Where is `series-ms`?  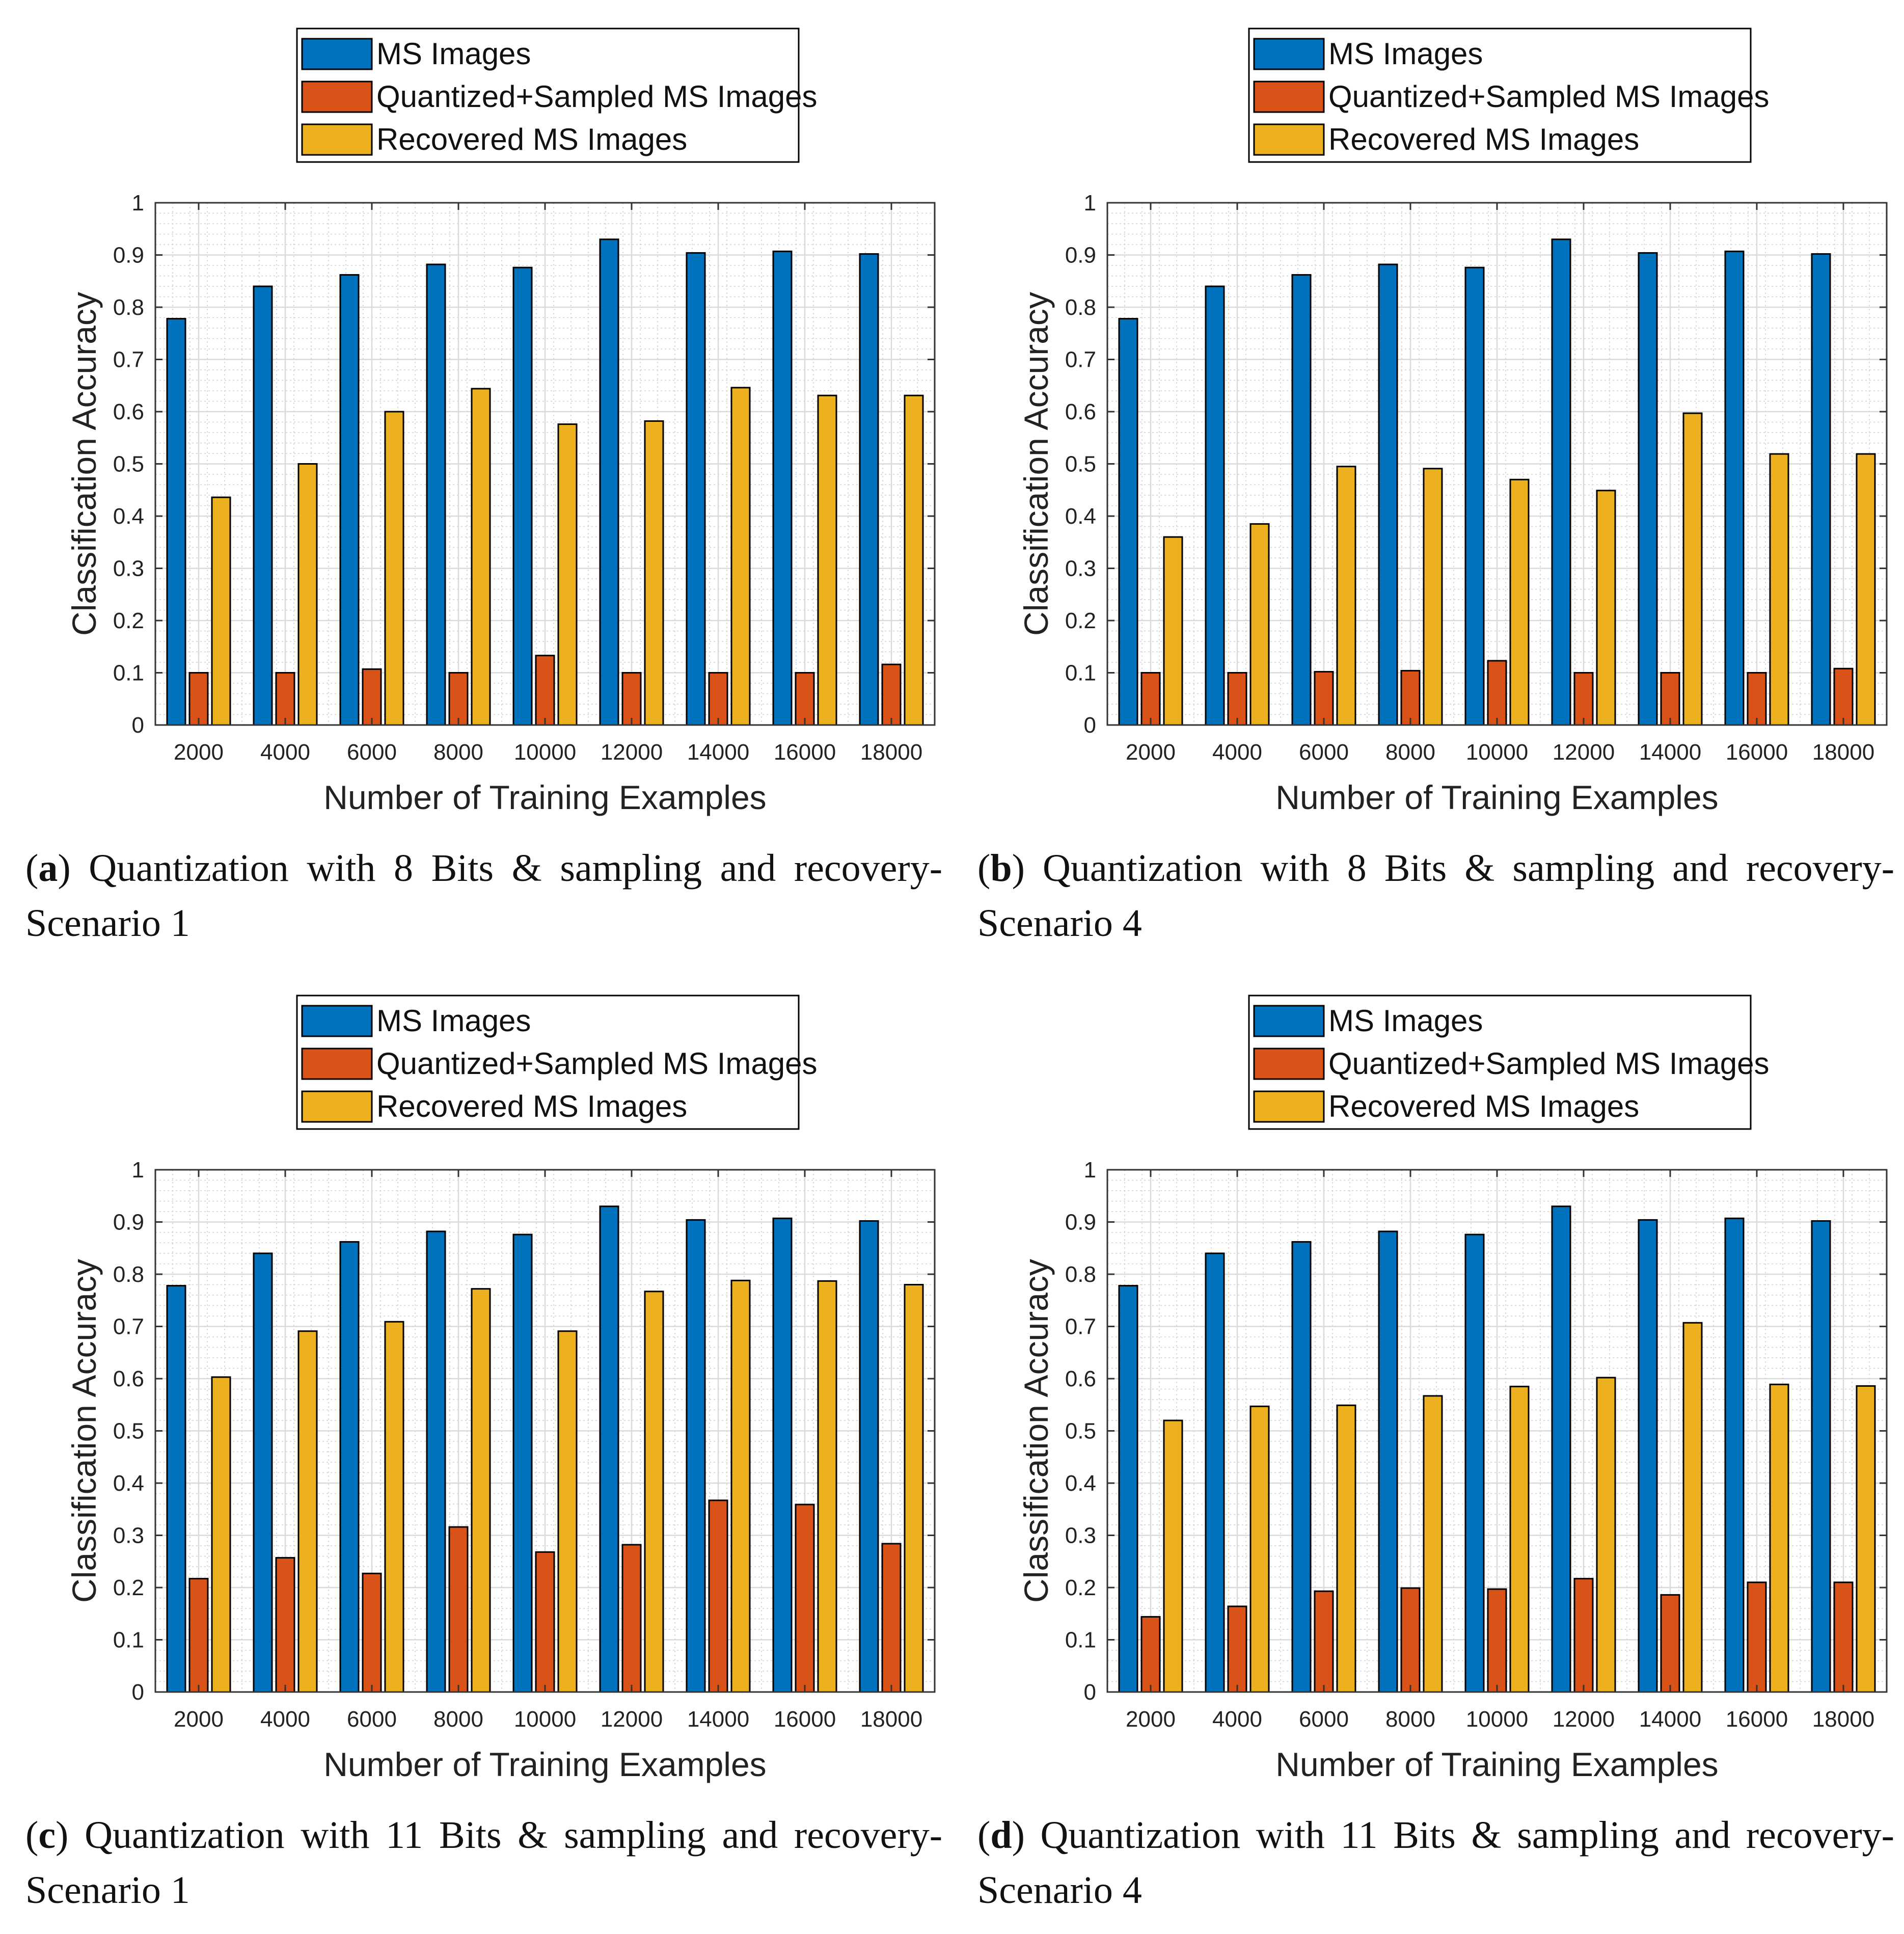 series-ms is located at coordinates (1474, 482).